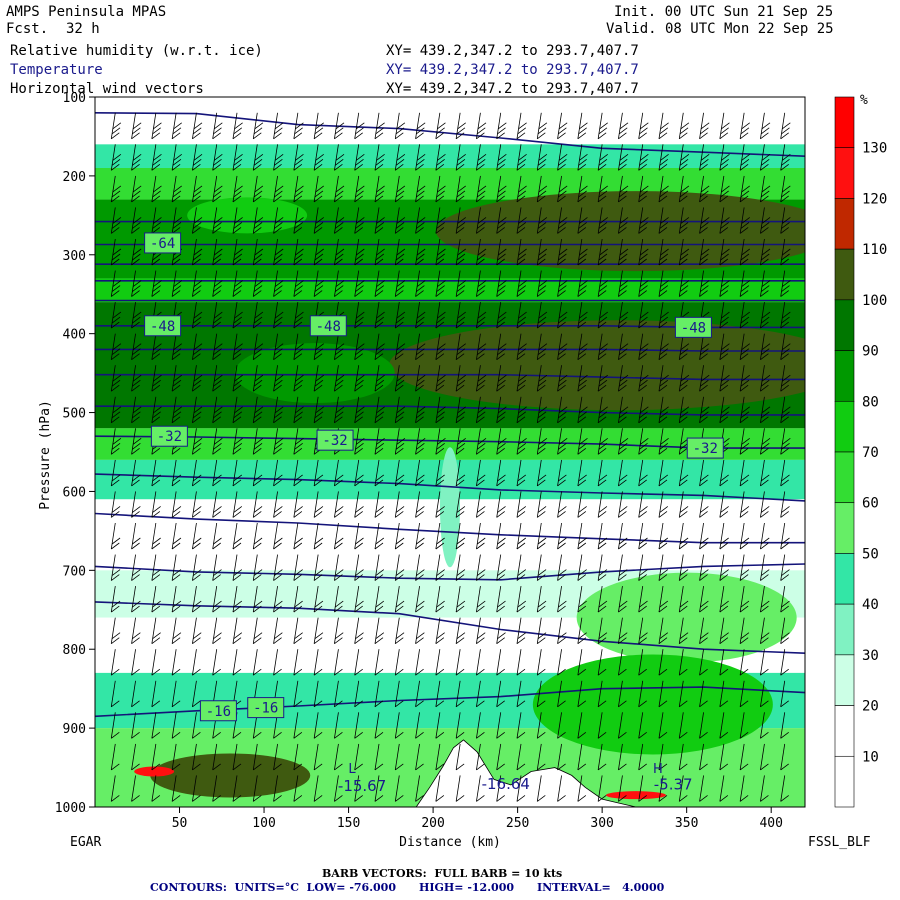  I want to click on contour-label: -32, so click(705, 448).